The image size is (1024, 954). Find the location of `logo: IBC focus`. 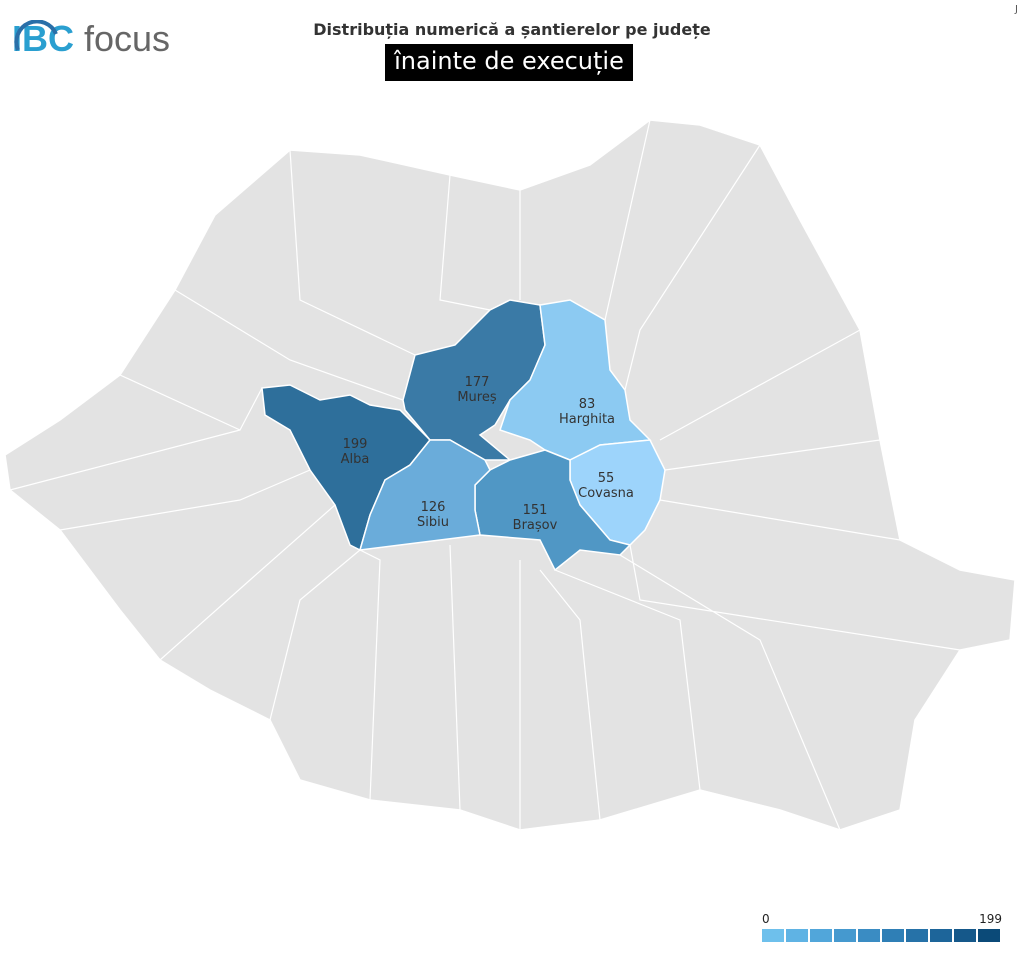

logo: IBC focus is located at coordinates (91, 39).